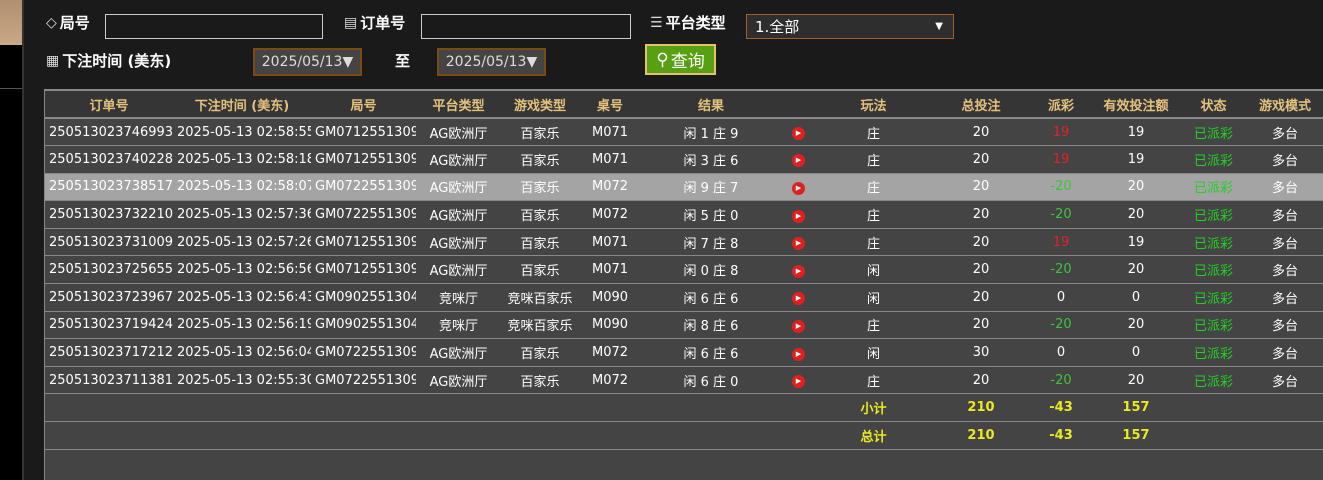 The image size is (1323, 480). What do you see at coordinates (711, 380) in the screenshot?
I see `result: 闲 6 庄 0` at bounding box center [711, 380].